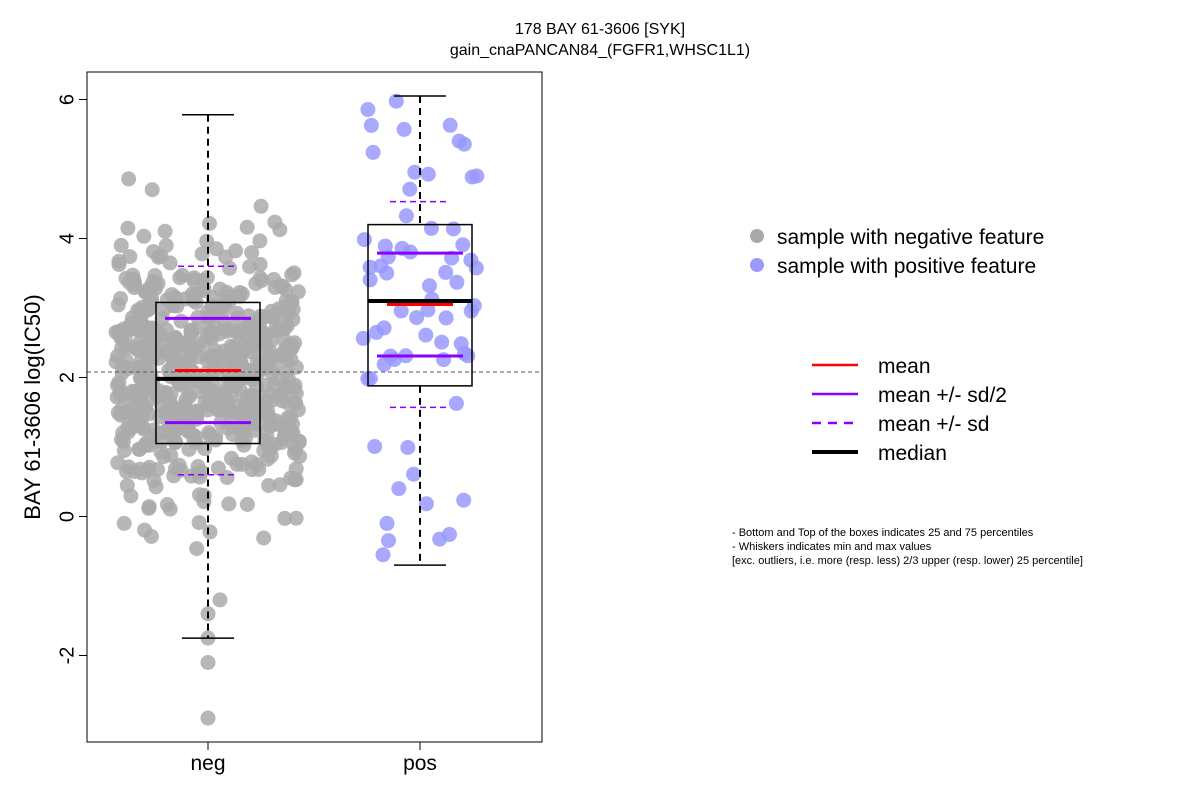  I want to click on legend-label: mean +/- sd/2, so click(942, 395).